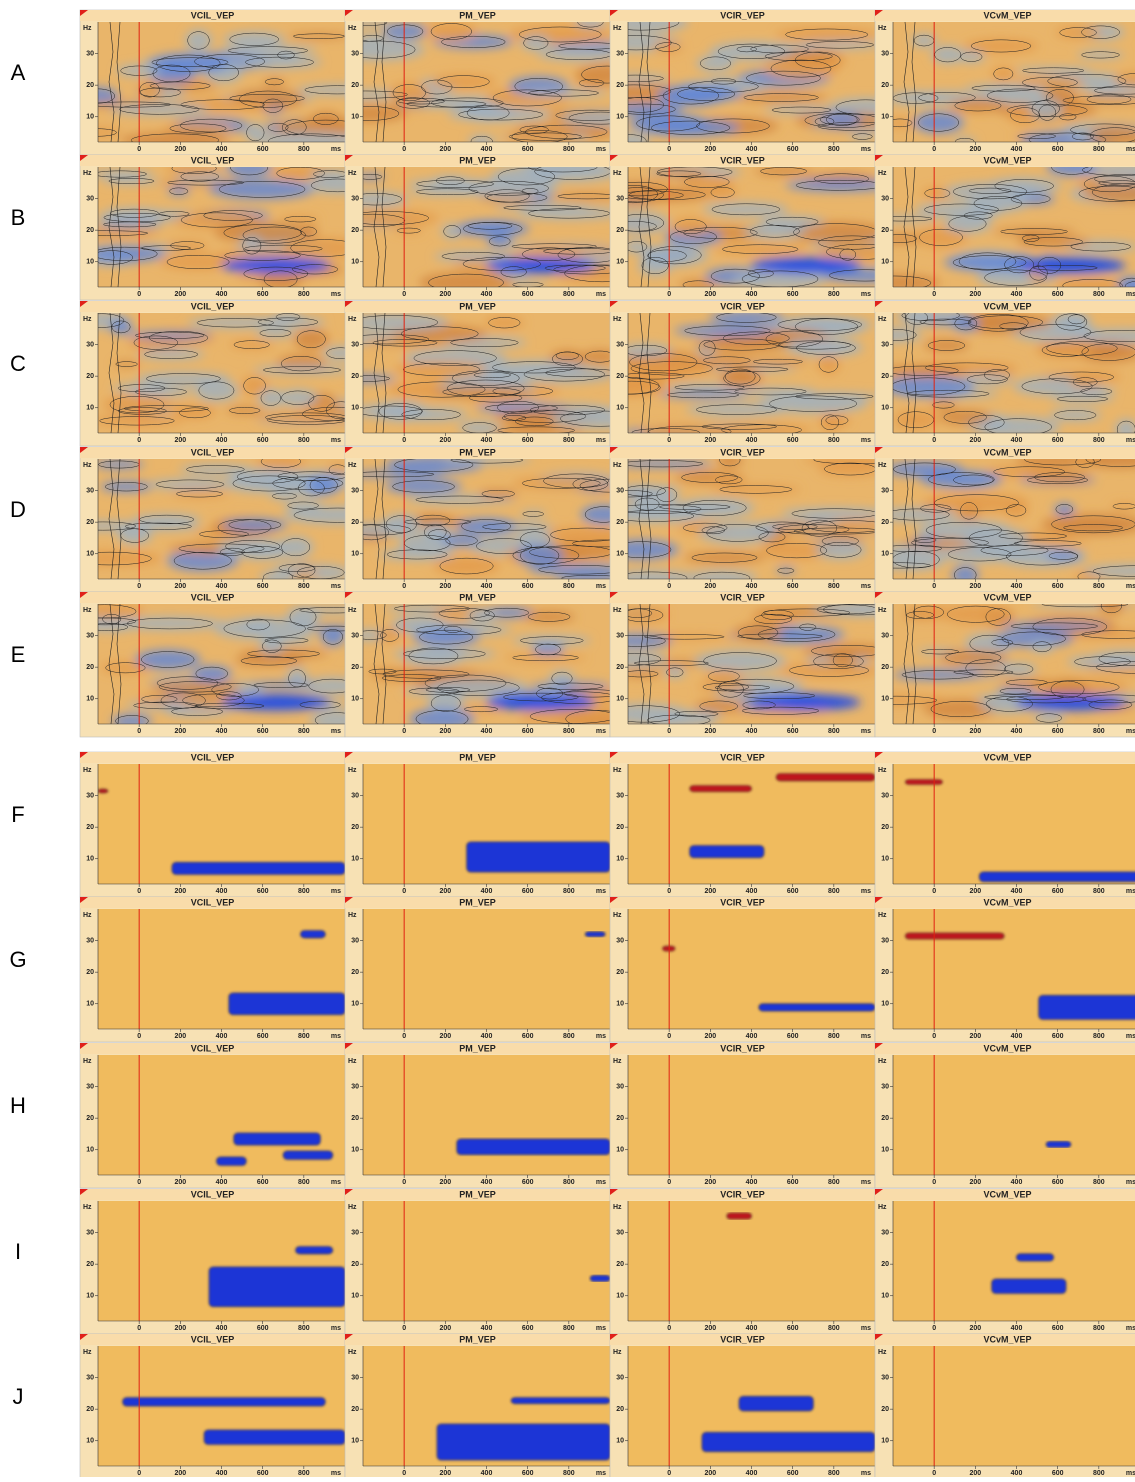  Describe the element at coordinates (751, 1406) in the screenshot. I see `plot-area` at that location.